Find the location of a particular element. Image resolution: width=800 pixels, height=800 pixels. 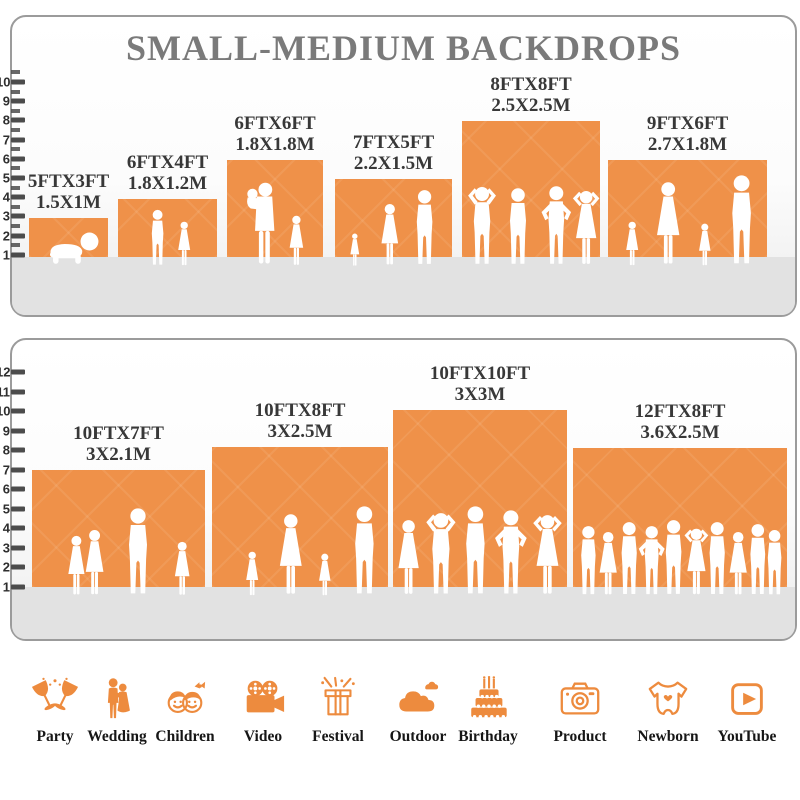

ruler-tick-label: 9 is located at coordinates (6, 430).